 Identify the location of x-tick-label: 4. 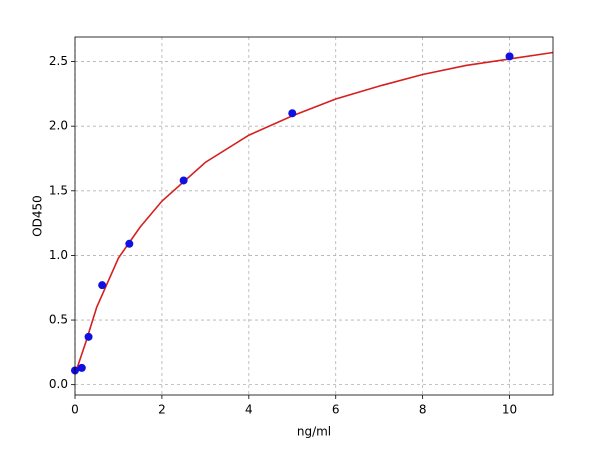
(249, 410).